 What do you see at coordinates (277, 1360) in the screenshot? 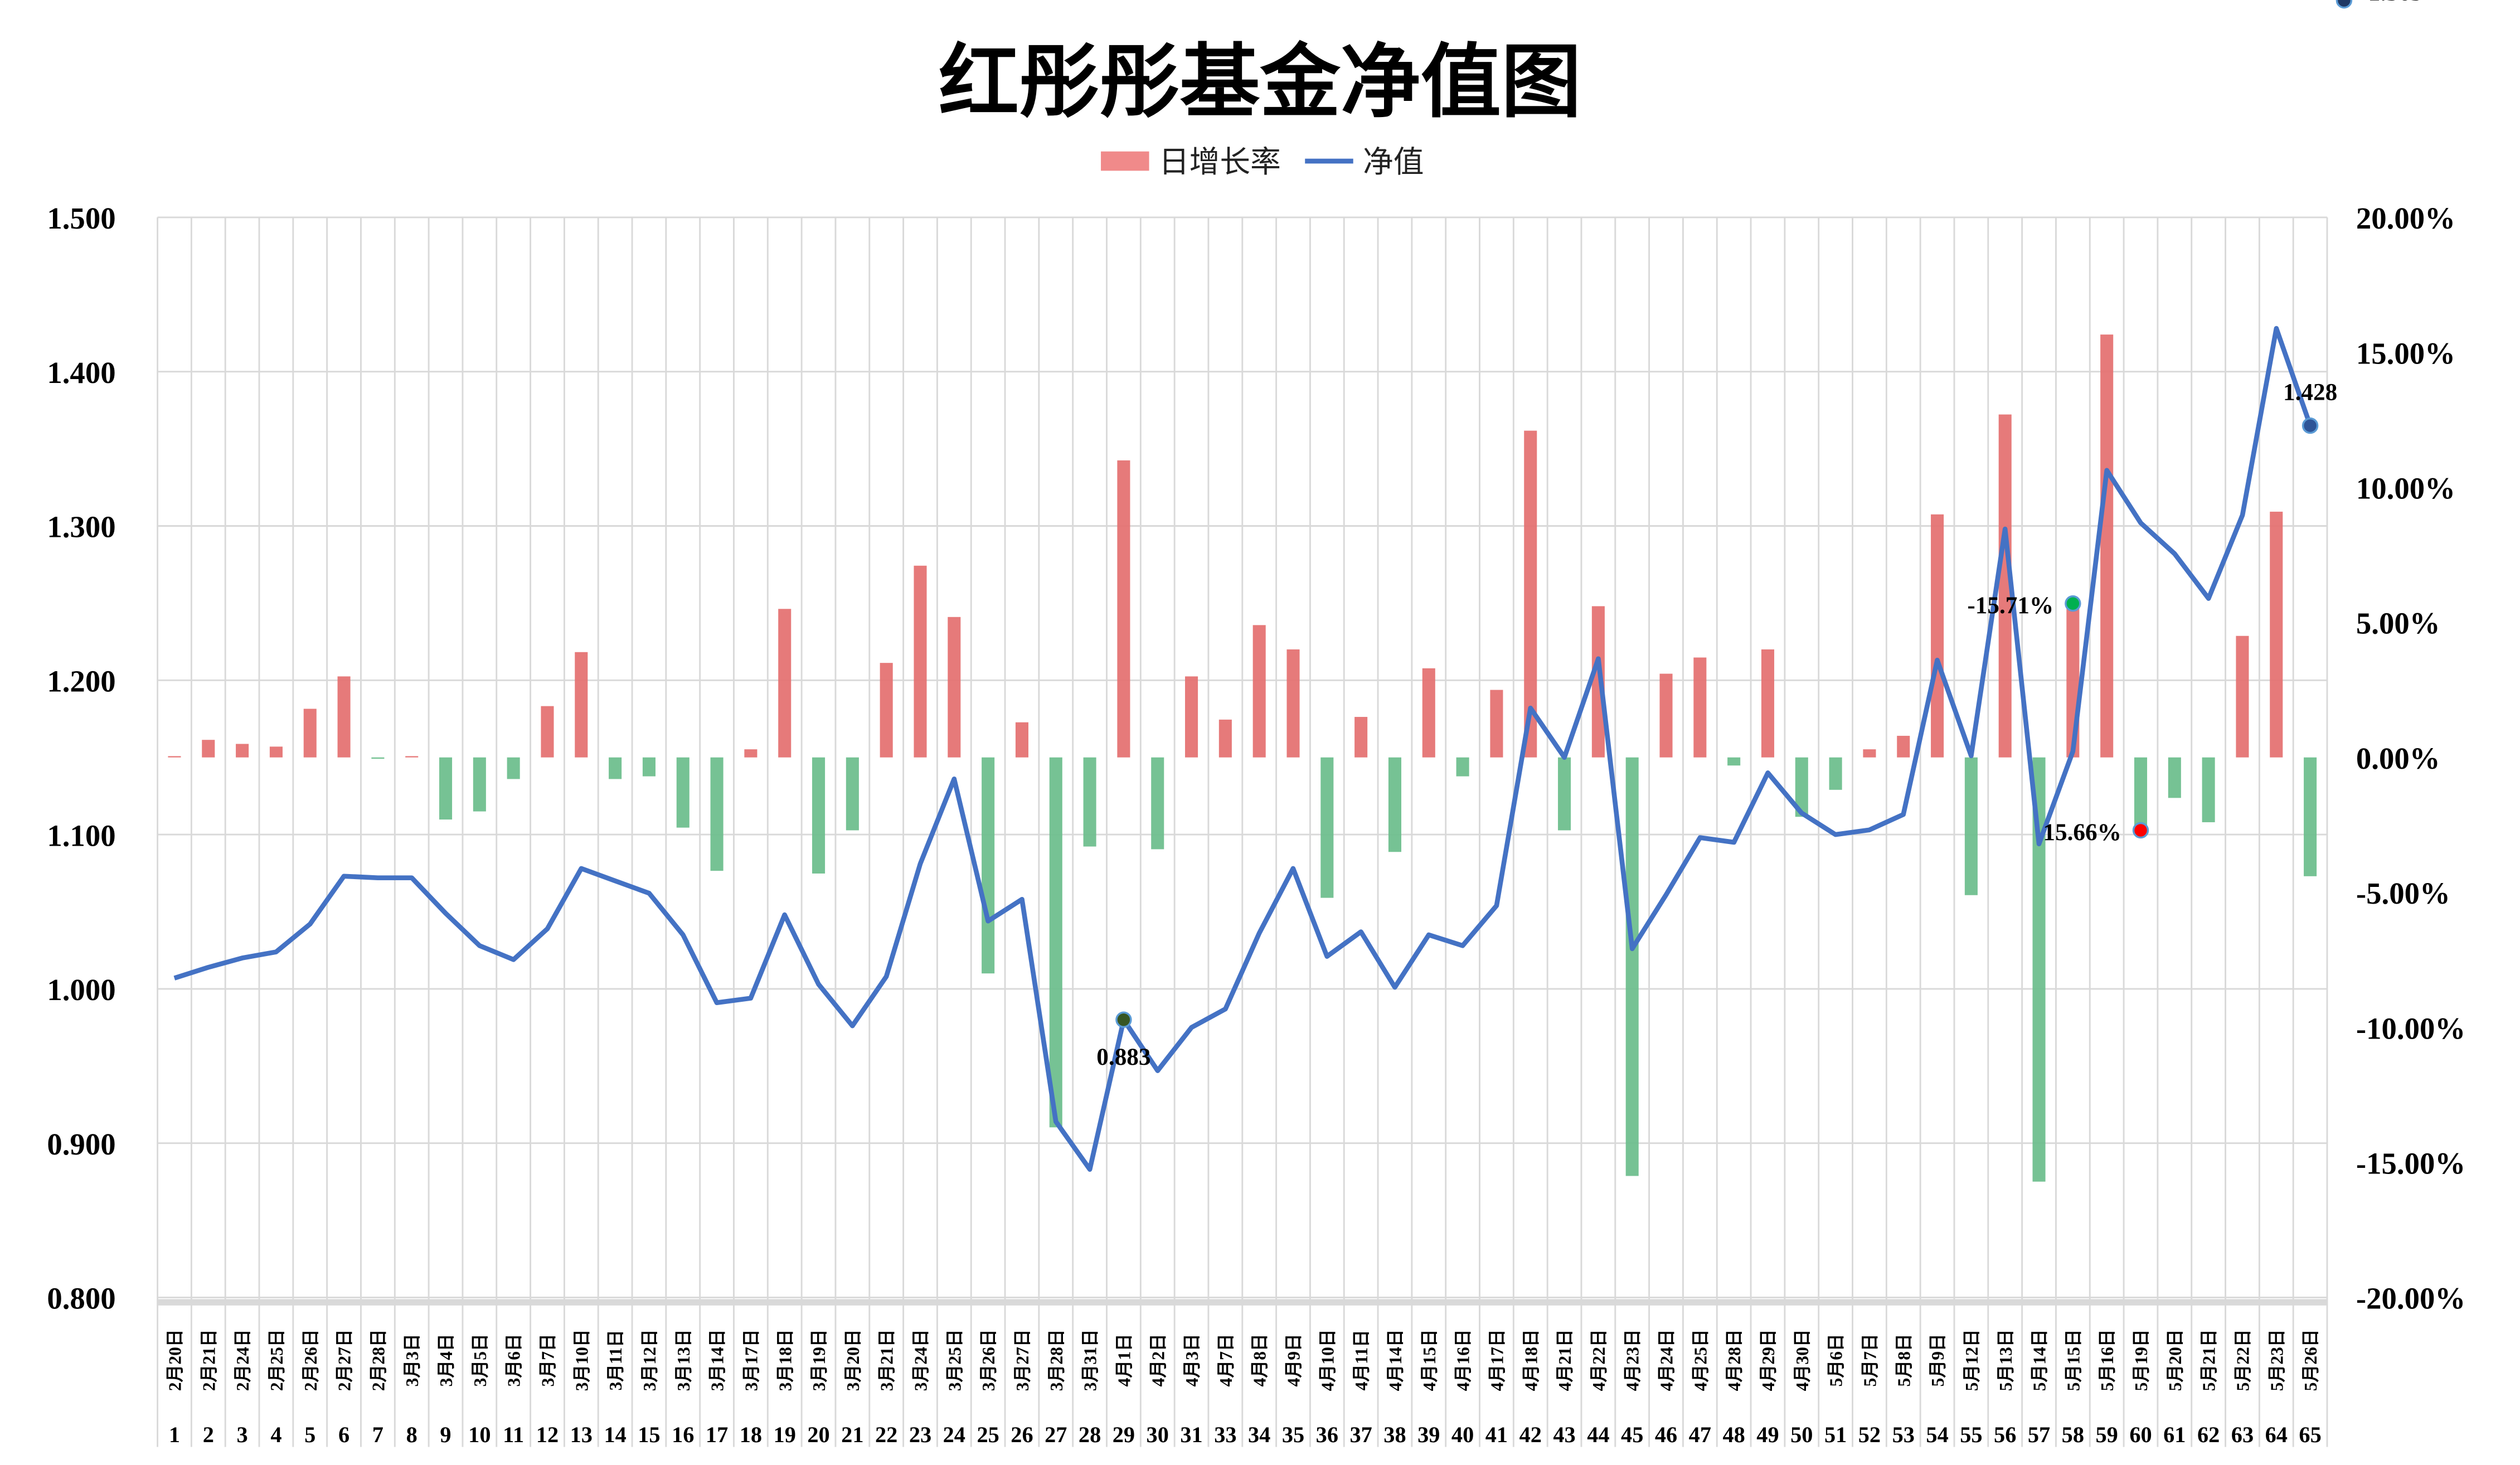
I see `x-date-label: 2月25日` at bounding box center [277, 1360].